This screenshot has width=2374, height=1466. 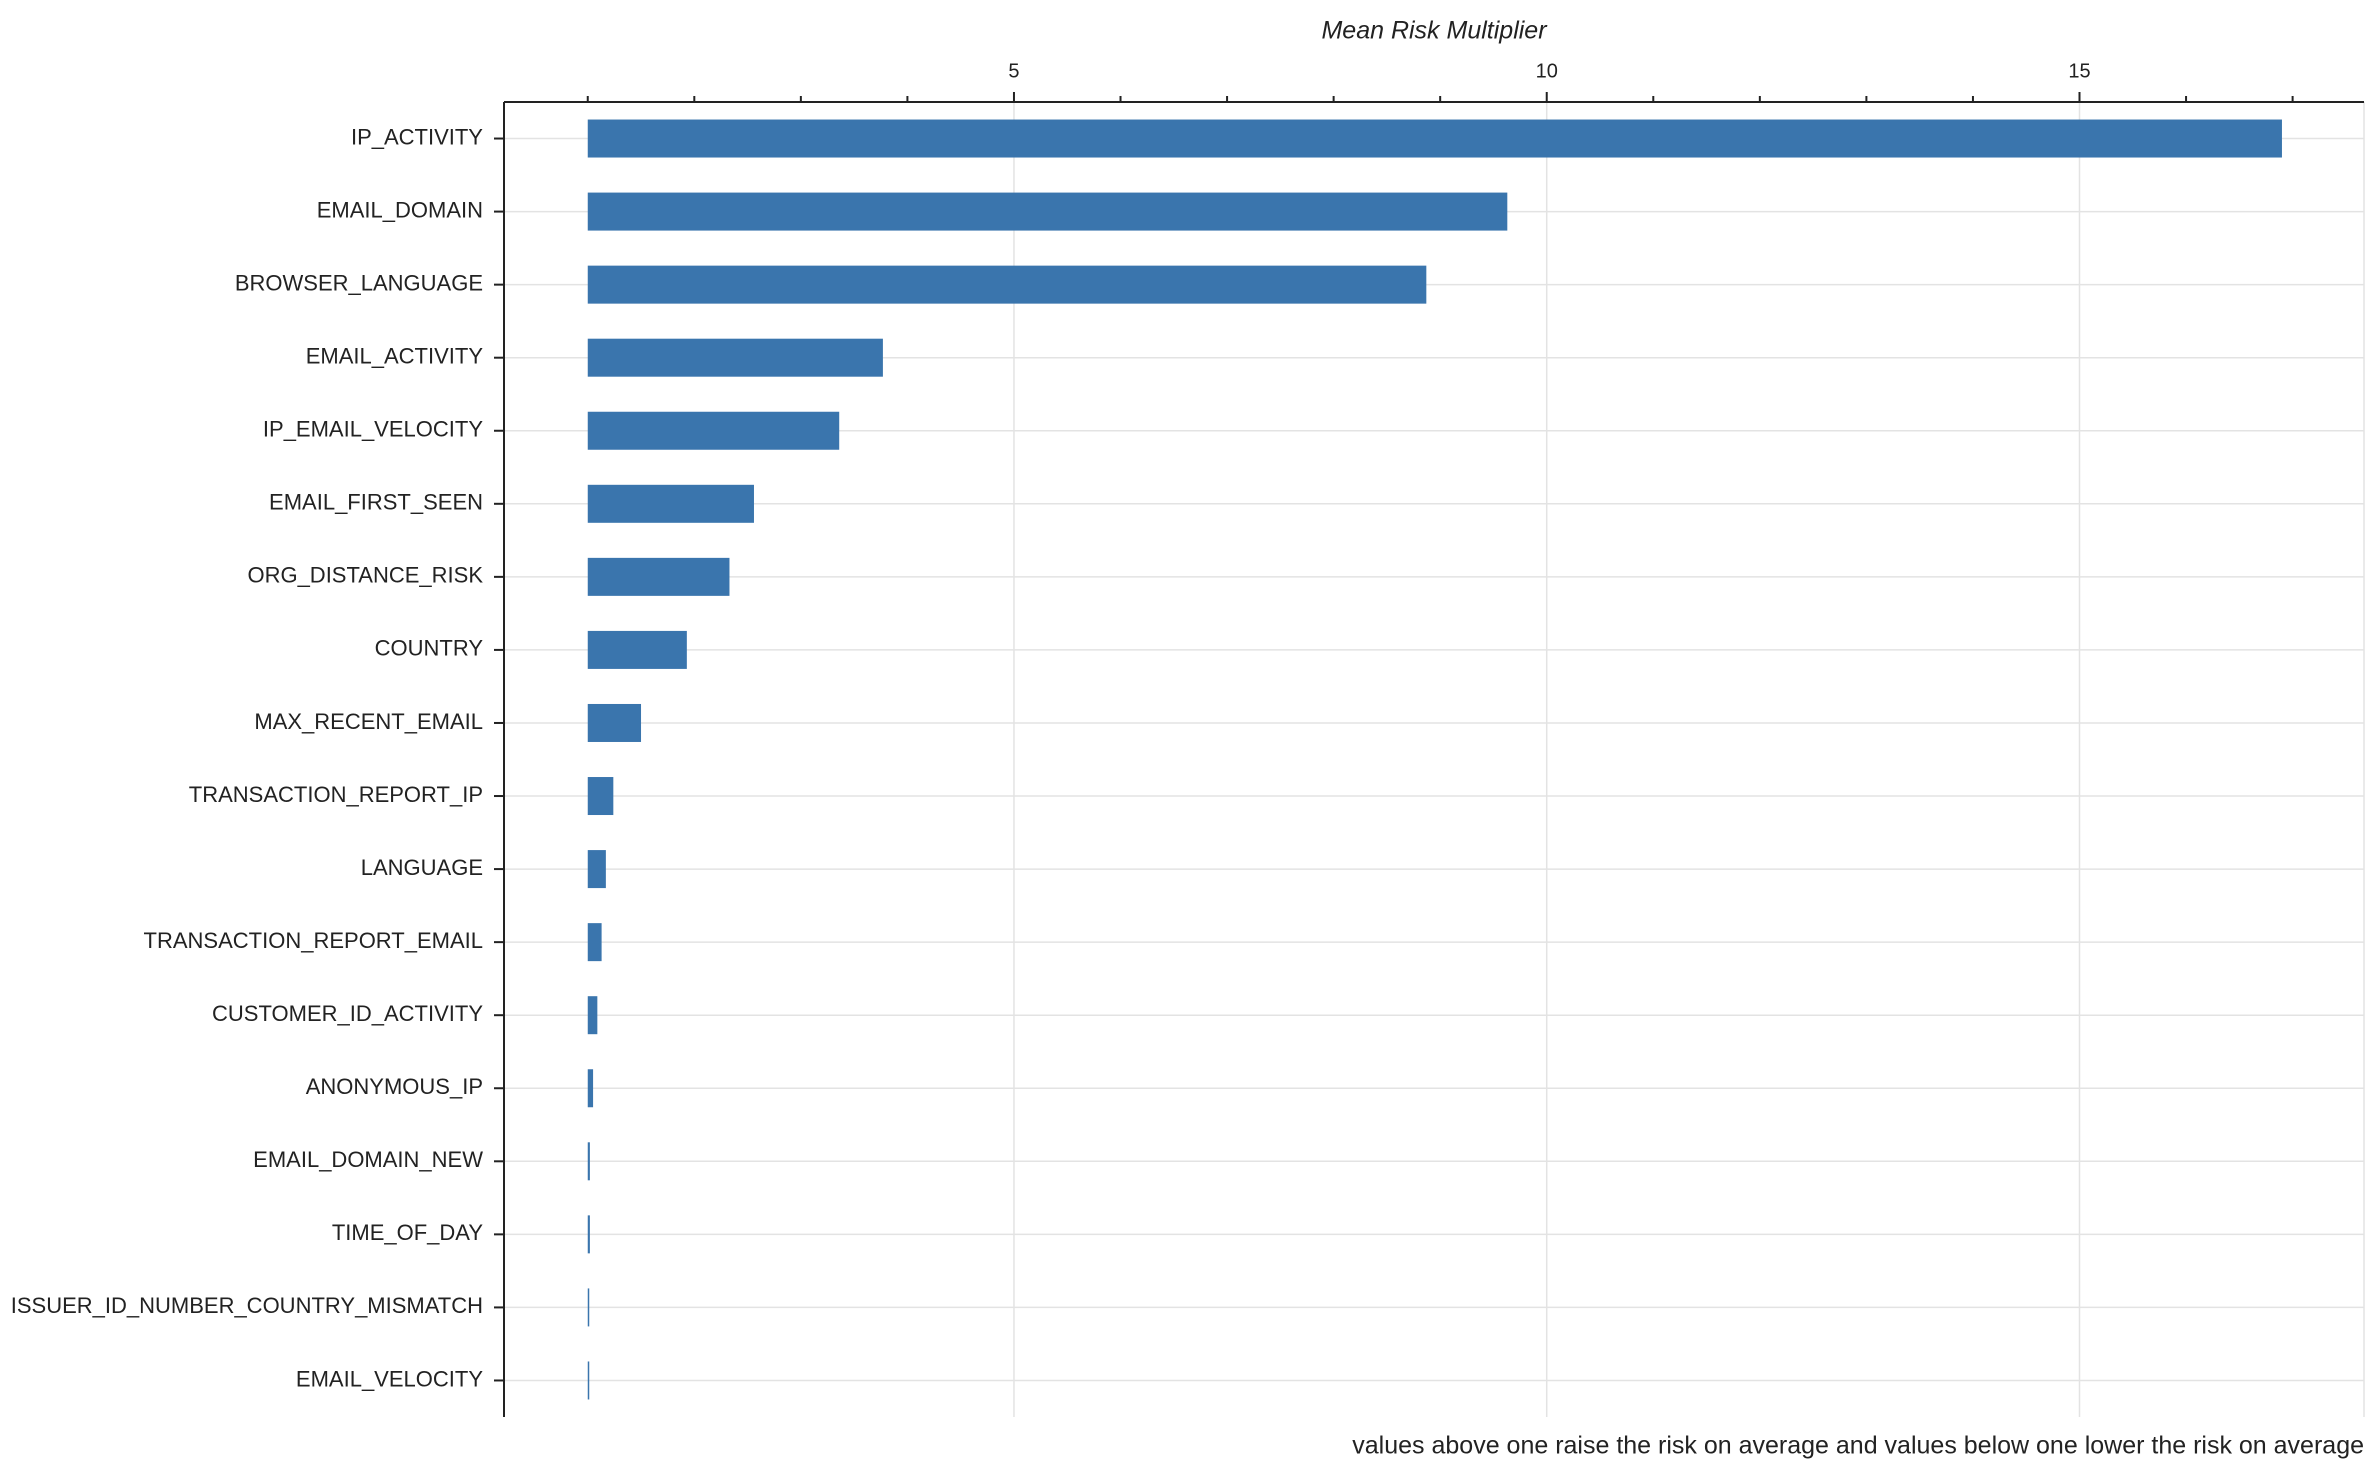 I want to click on y-tick-label: EMAIL_FIRST_SEEN, so click(x=376, y=502).